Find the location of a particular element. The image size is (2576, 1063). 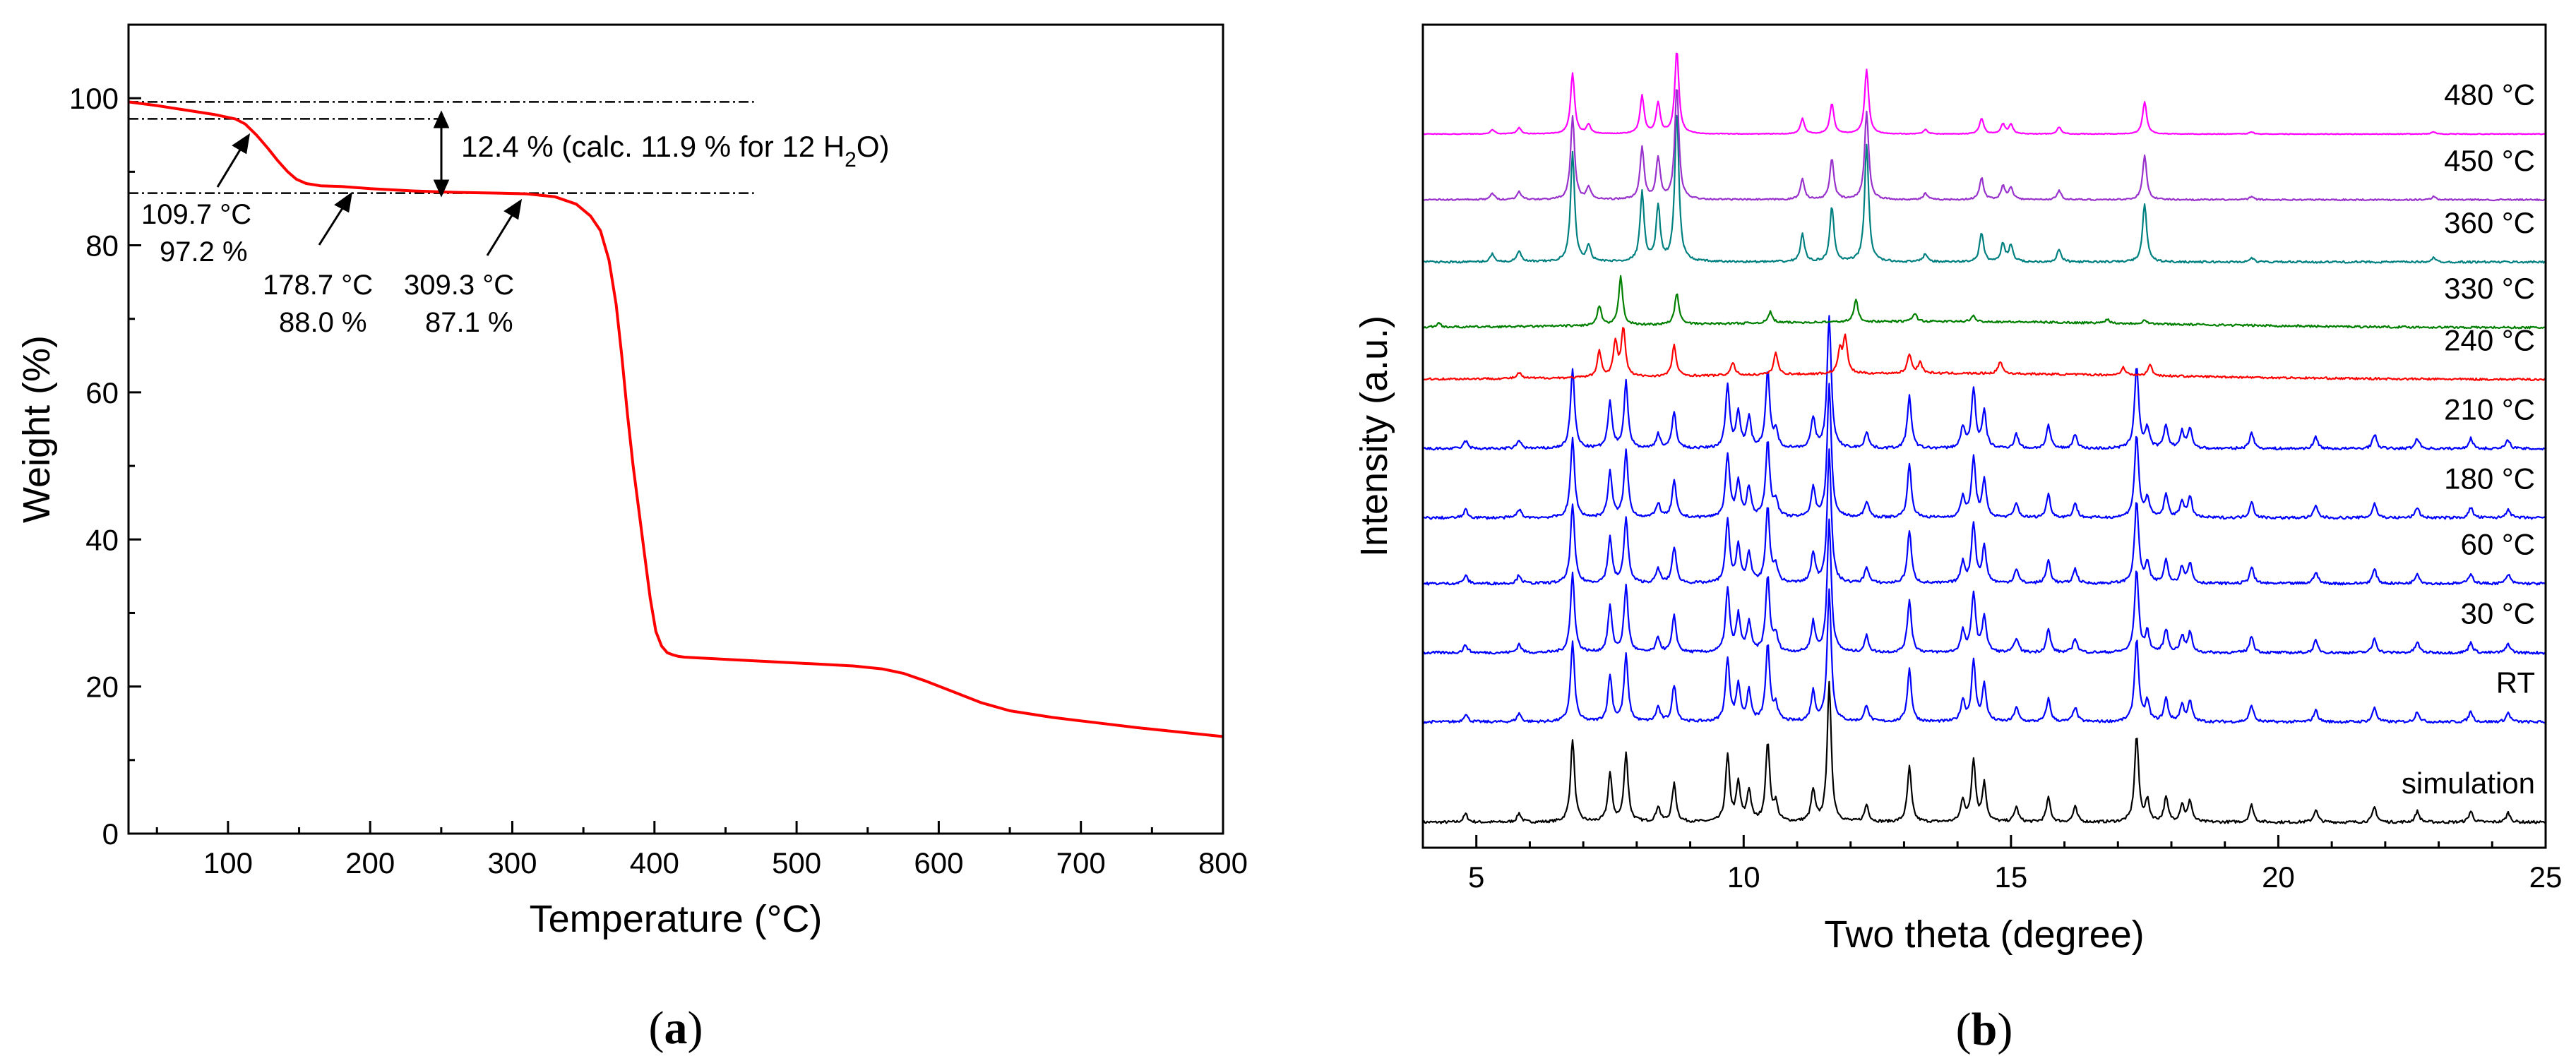

arrow-mass-loss-up-head is located at coordinates (441, 119).